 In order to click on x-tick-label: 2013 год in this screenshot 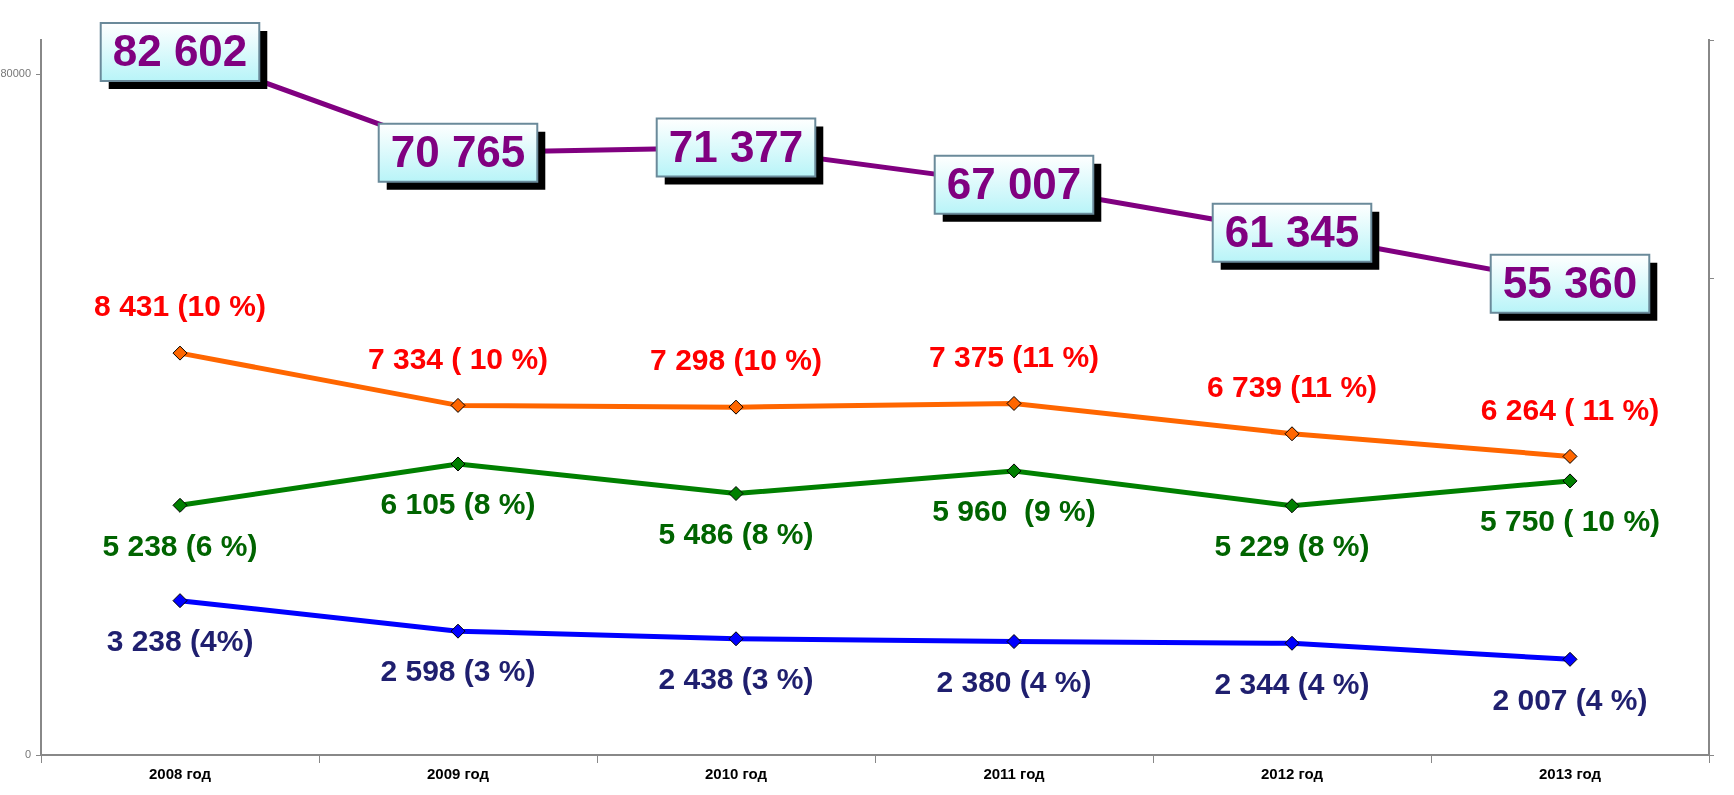, I will do `click(1570, 774)`.